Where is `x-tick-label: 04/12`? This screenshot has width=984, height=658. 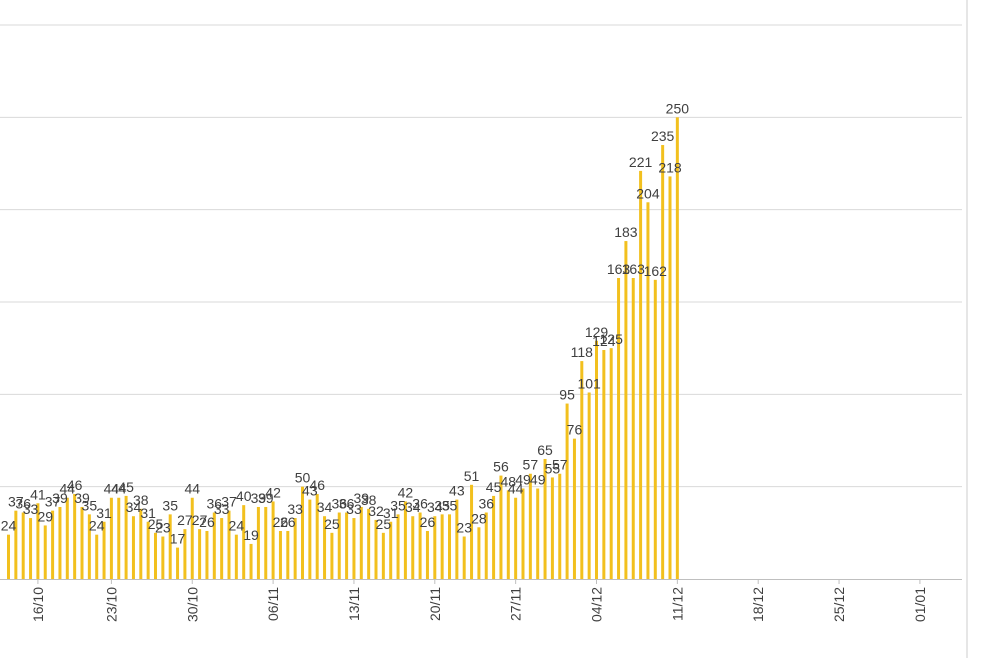 x-tick-label: 04/12 is located at coordinates (597, 604).